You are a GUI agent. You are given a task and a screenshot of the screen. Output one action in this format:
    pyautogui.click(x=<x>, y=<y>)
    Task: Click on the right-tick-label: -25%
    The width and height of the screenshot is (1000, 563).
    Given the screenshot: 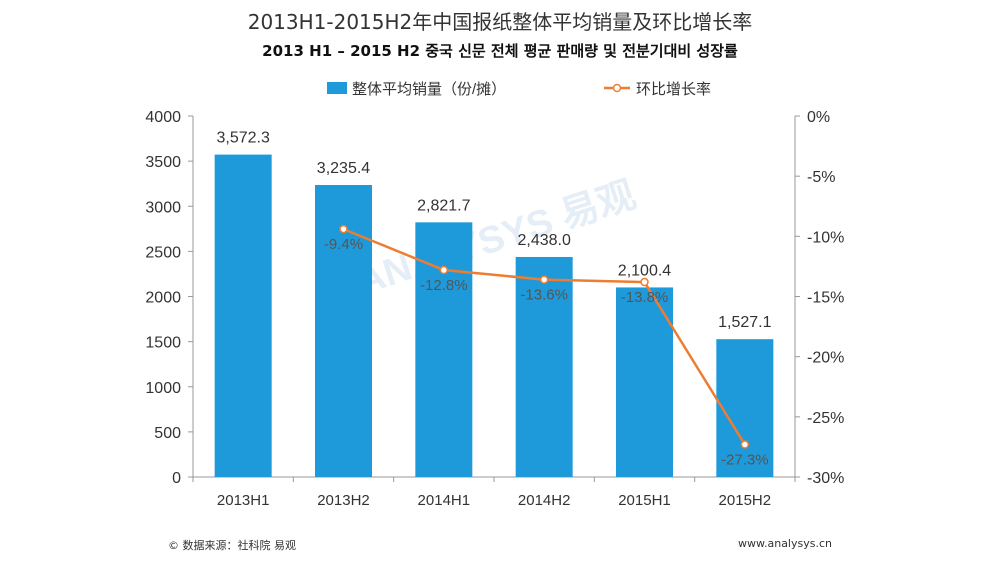 What is the action you would take?
    pyautogui.click(x=825, y=418)
    